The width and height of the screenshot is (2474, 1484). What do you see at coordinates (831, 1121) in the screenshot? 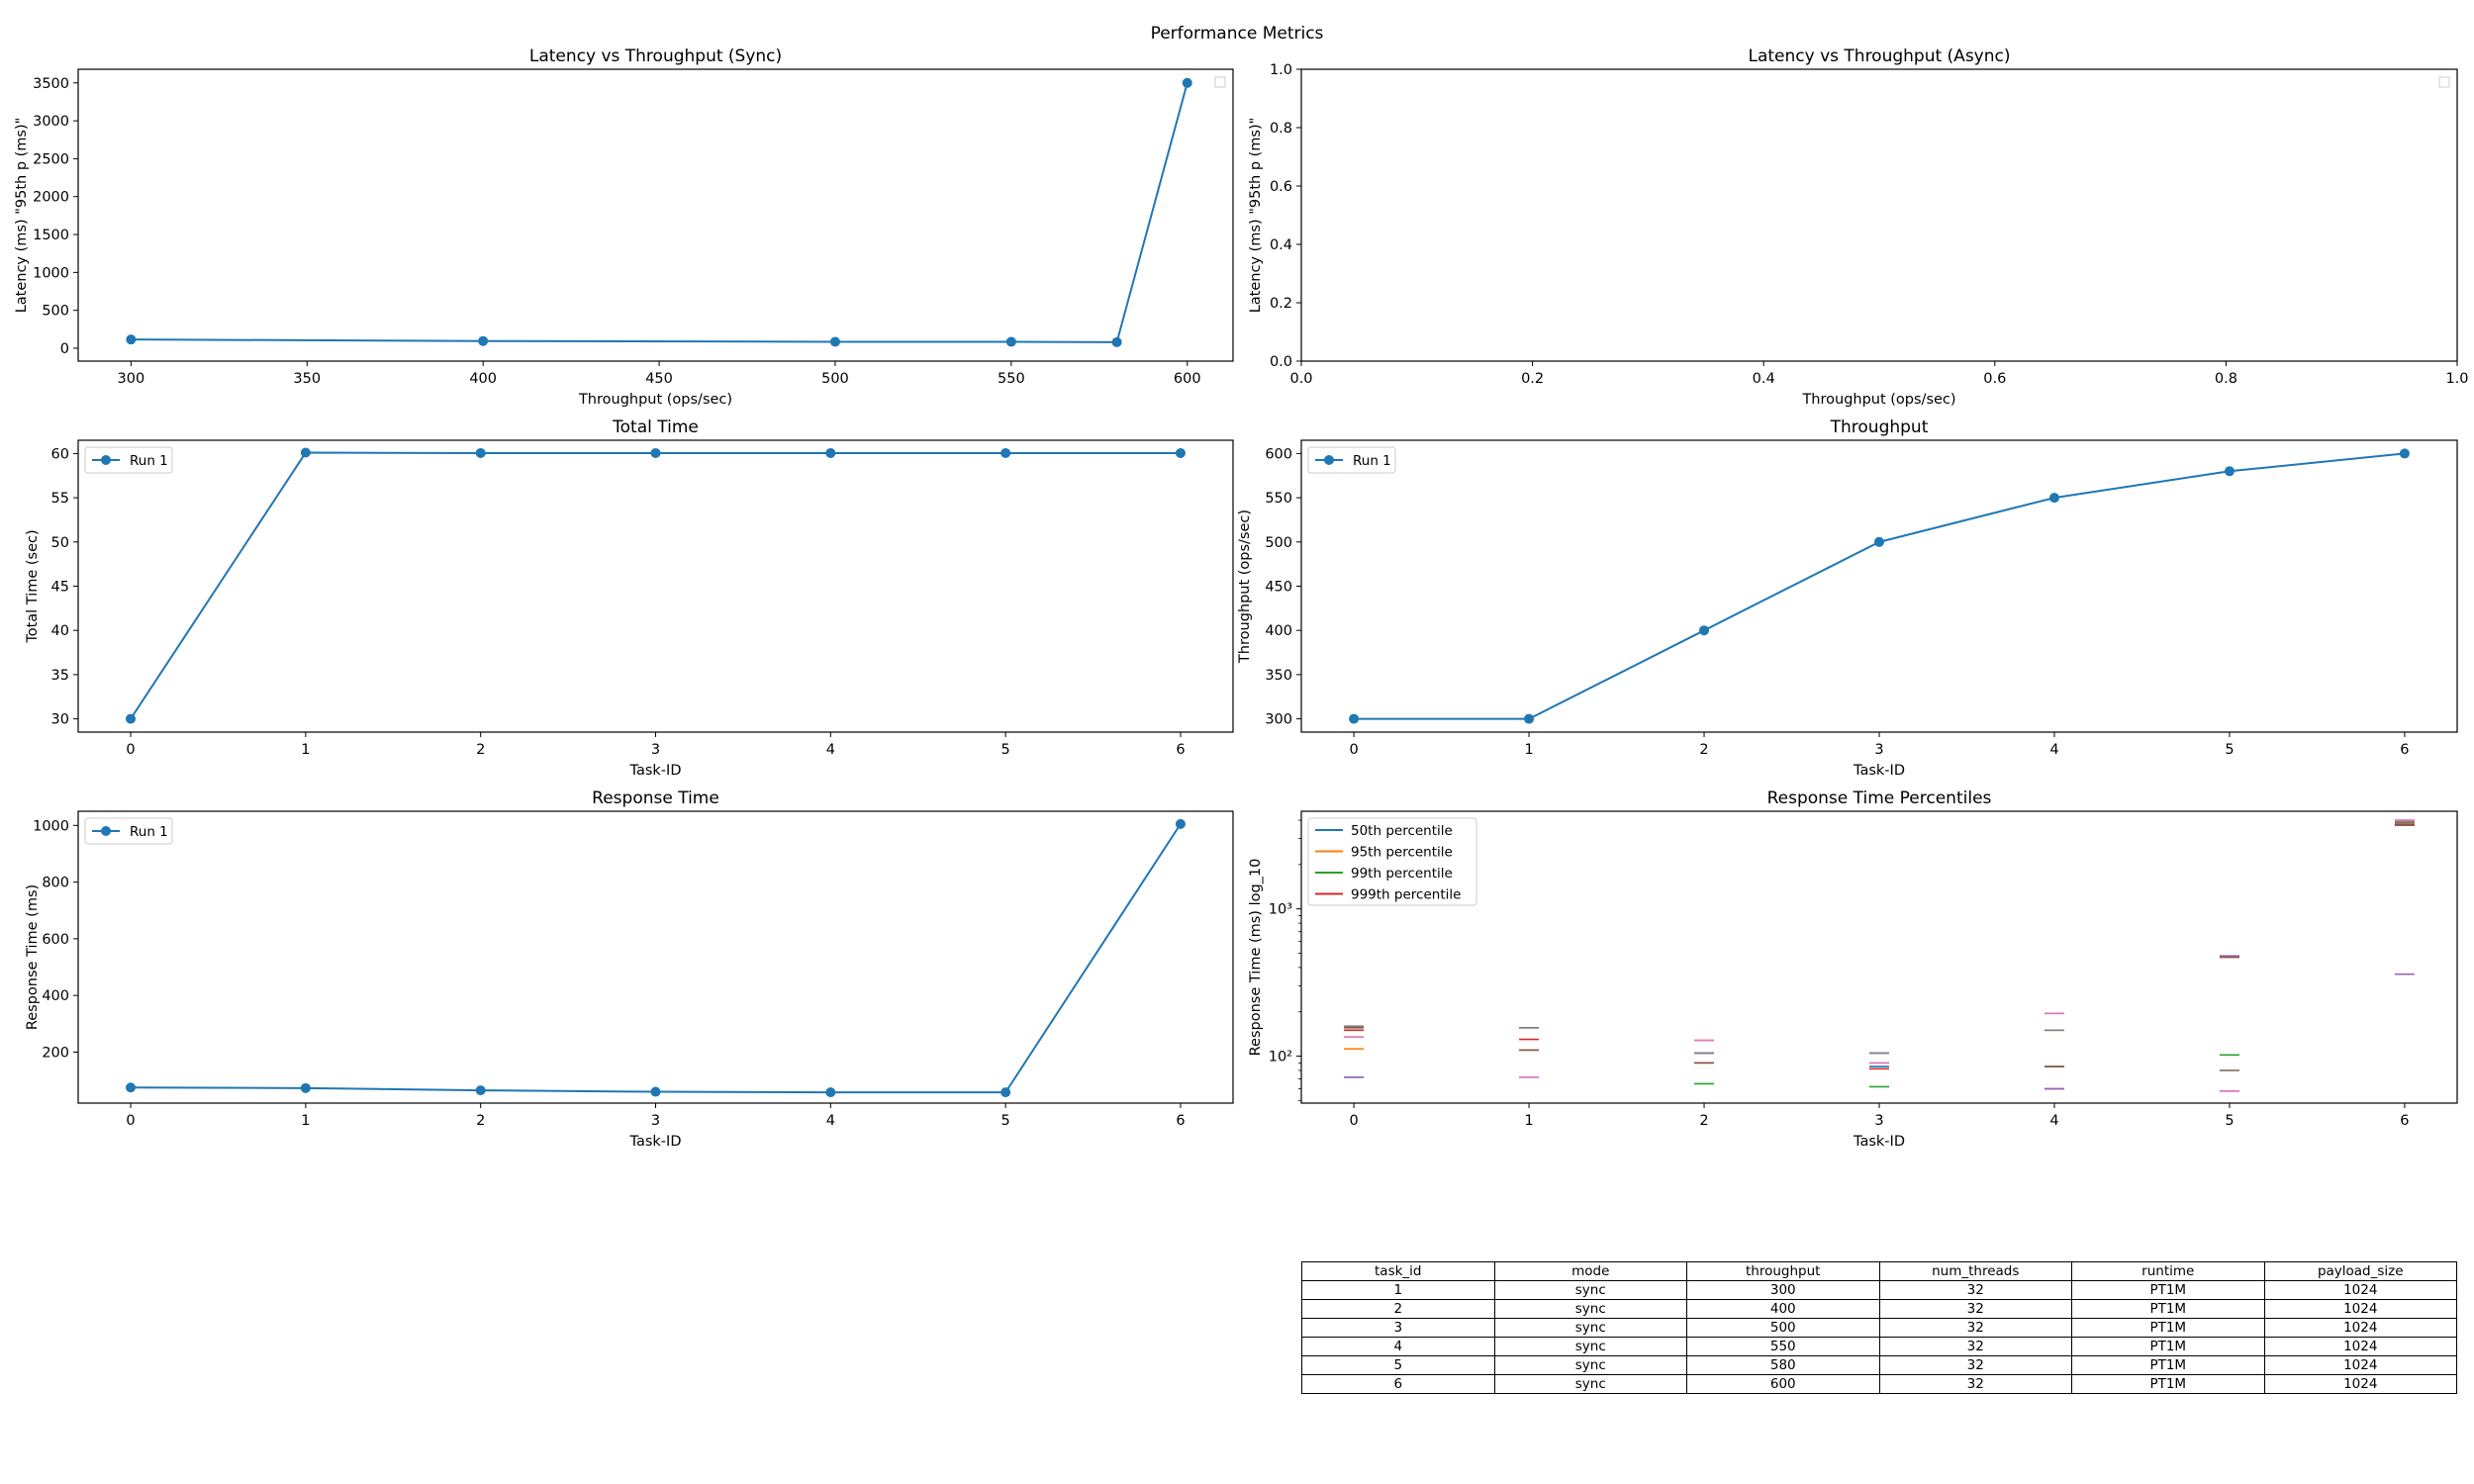
I see `x-tick-label: 4` at bounding box center [831, 1121].